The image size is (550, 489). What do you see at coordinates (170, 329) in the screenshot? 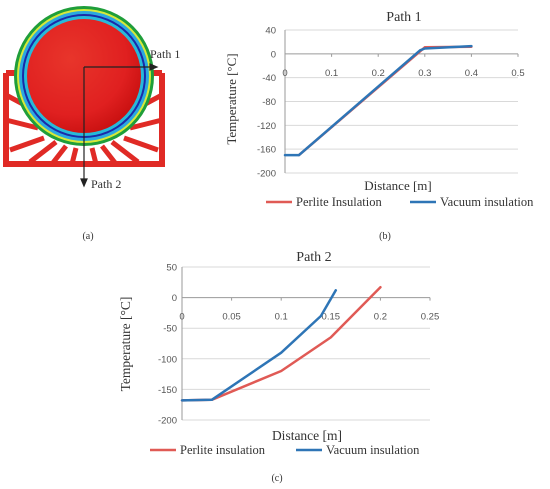
I see `y-tick-label: -50` at bounding box center [170, 329].